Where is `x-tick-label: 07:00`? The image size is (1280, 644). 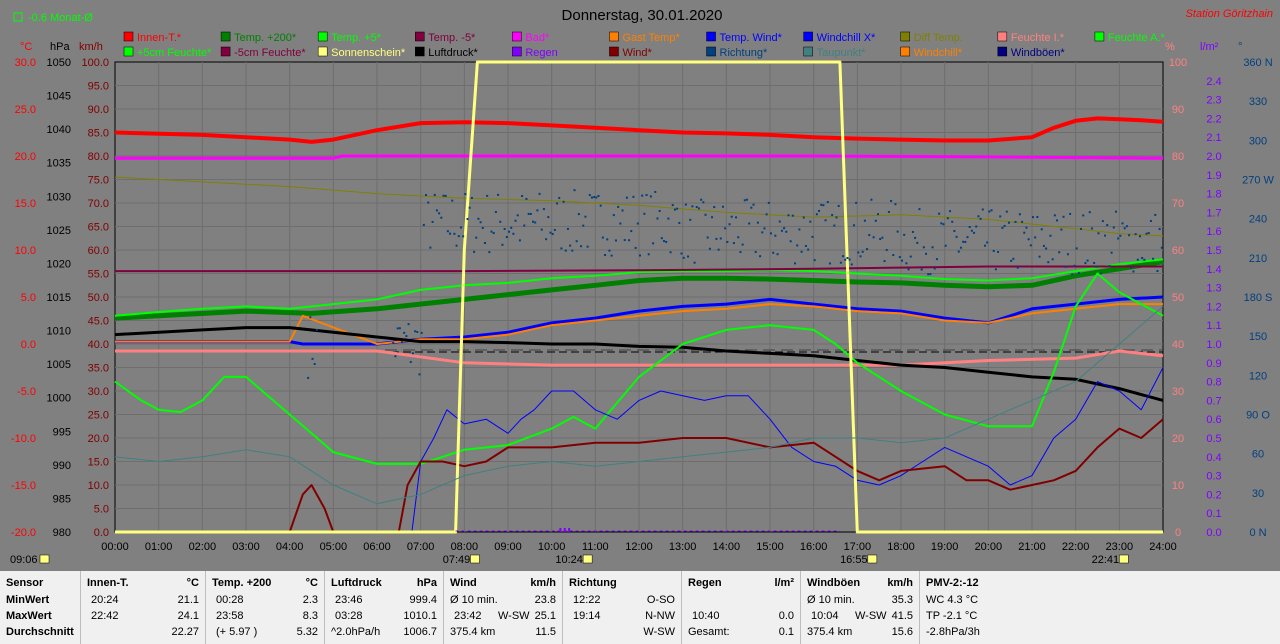
x-tick-label: 07:00 is located at coordinates (421, 547).